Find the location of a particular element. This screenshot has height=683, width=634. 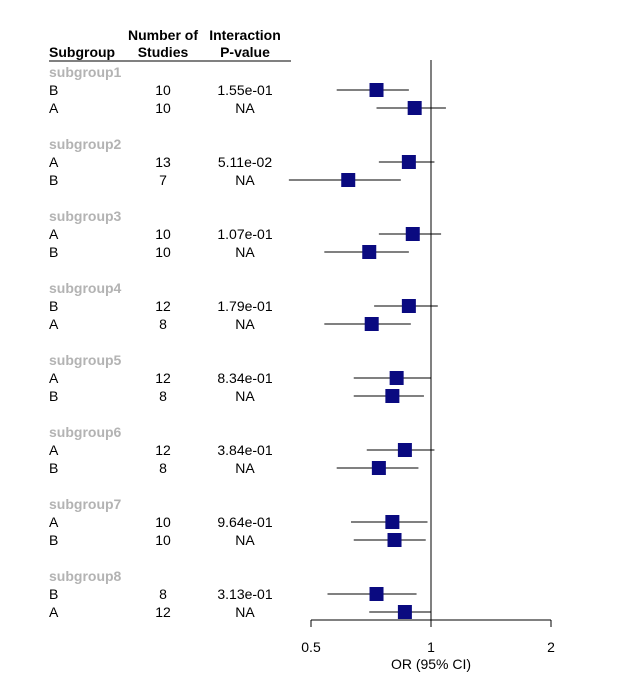

subgroup-label: subgroup1 is located at coordinates (85, 72).